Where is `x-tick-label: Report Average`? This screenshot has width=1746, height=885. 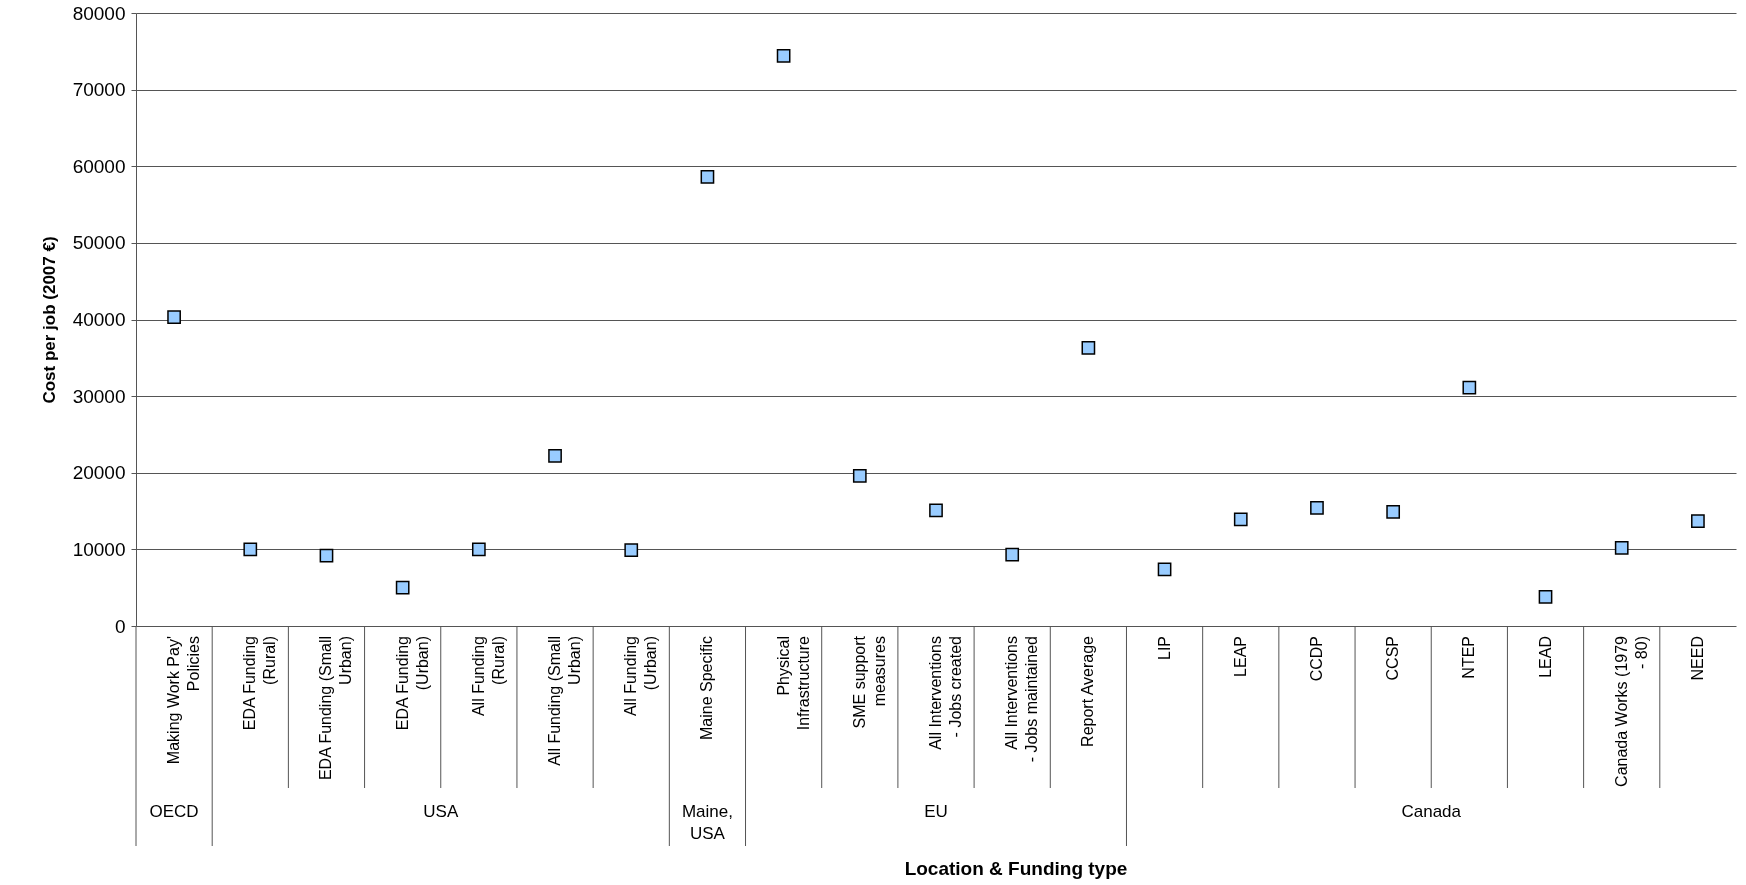
x-tick-label: Report Average is located at coordinates (1088, 691).